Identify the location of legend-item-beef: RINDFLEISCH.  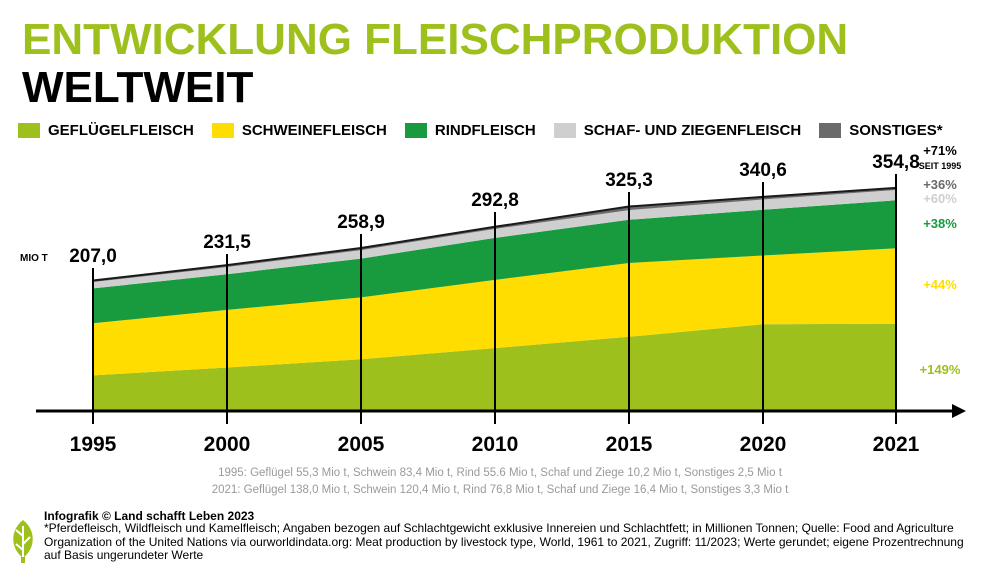
(470, 130).